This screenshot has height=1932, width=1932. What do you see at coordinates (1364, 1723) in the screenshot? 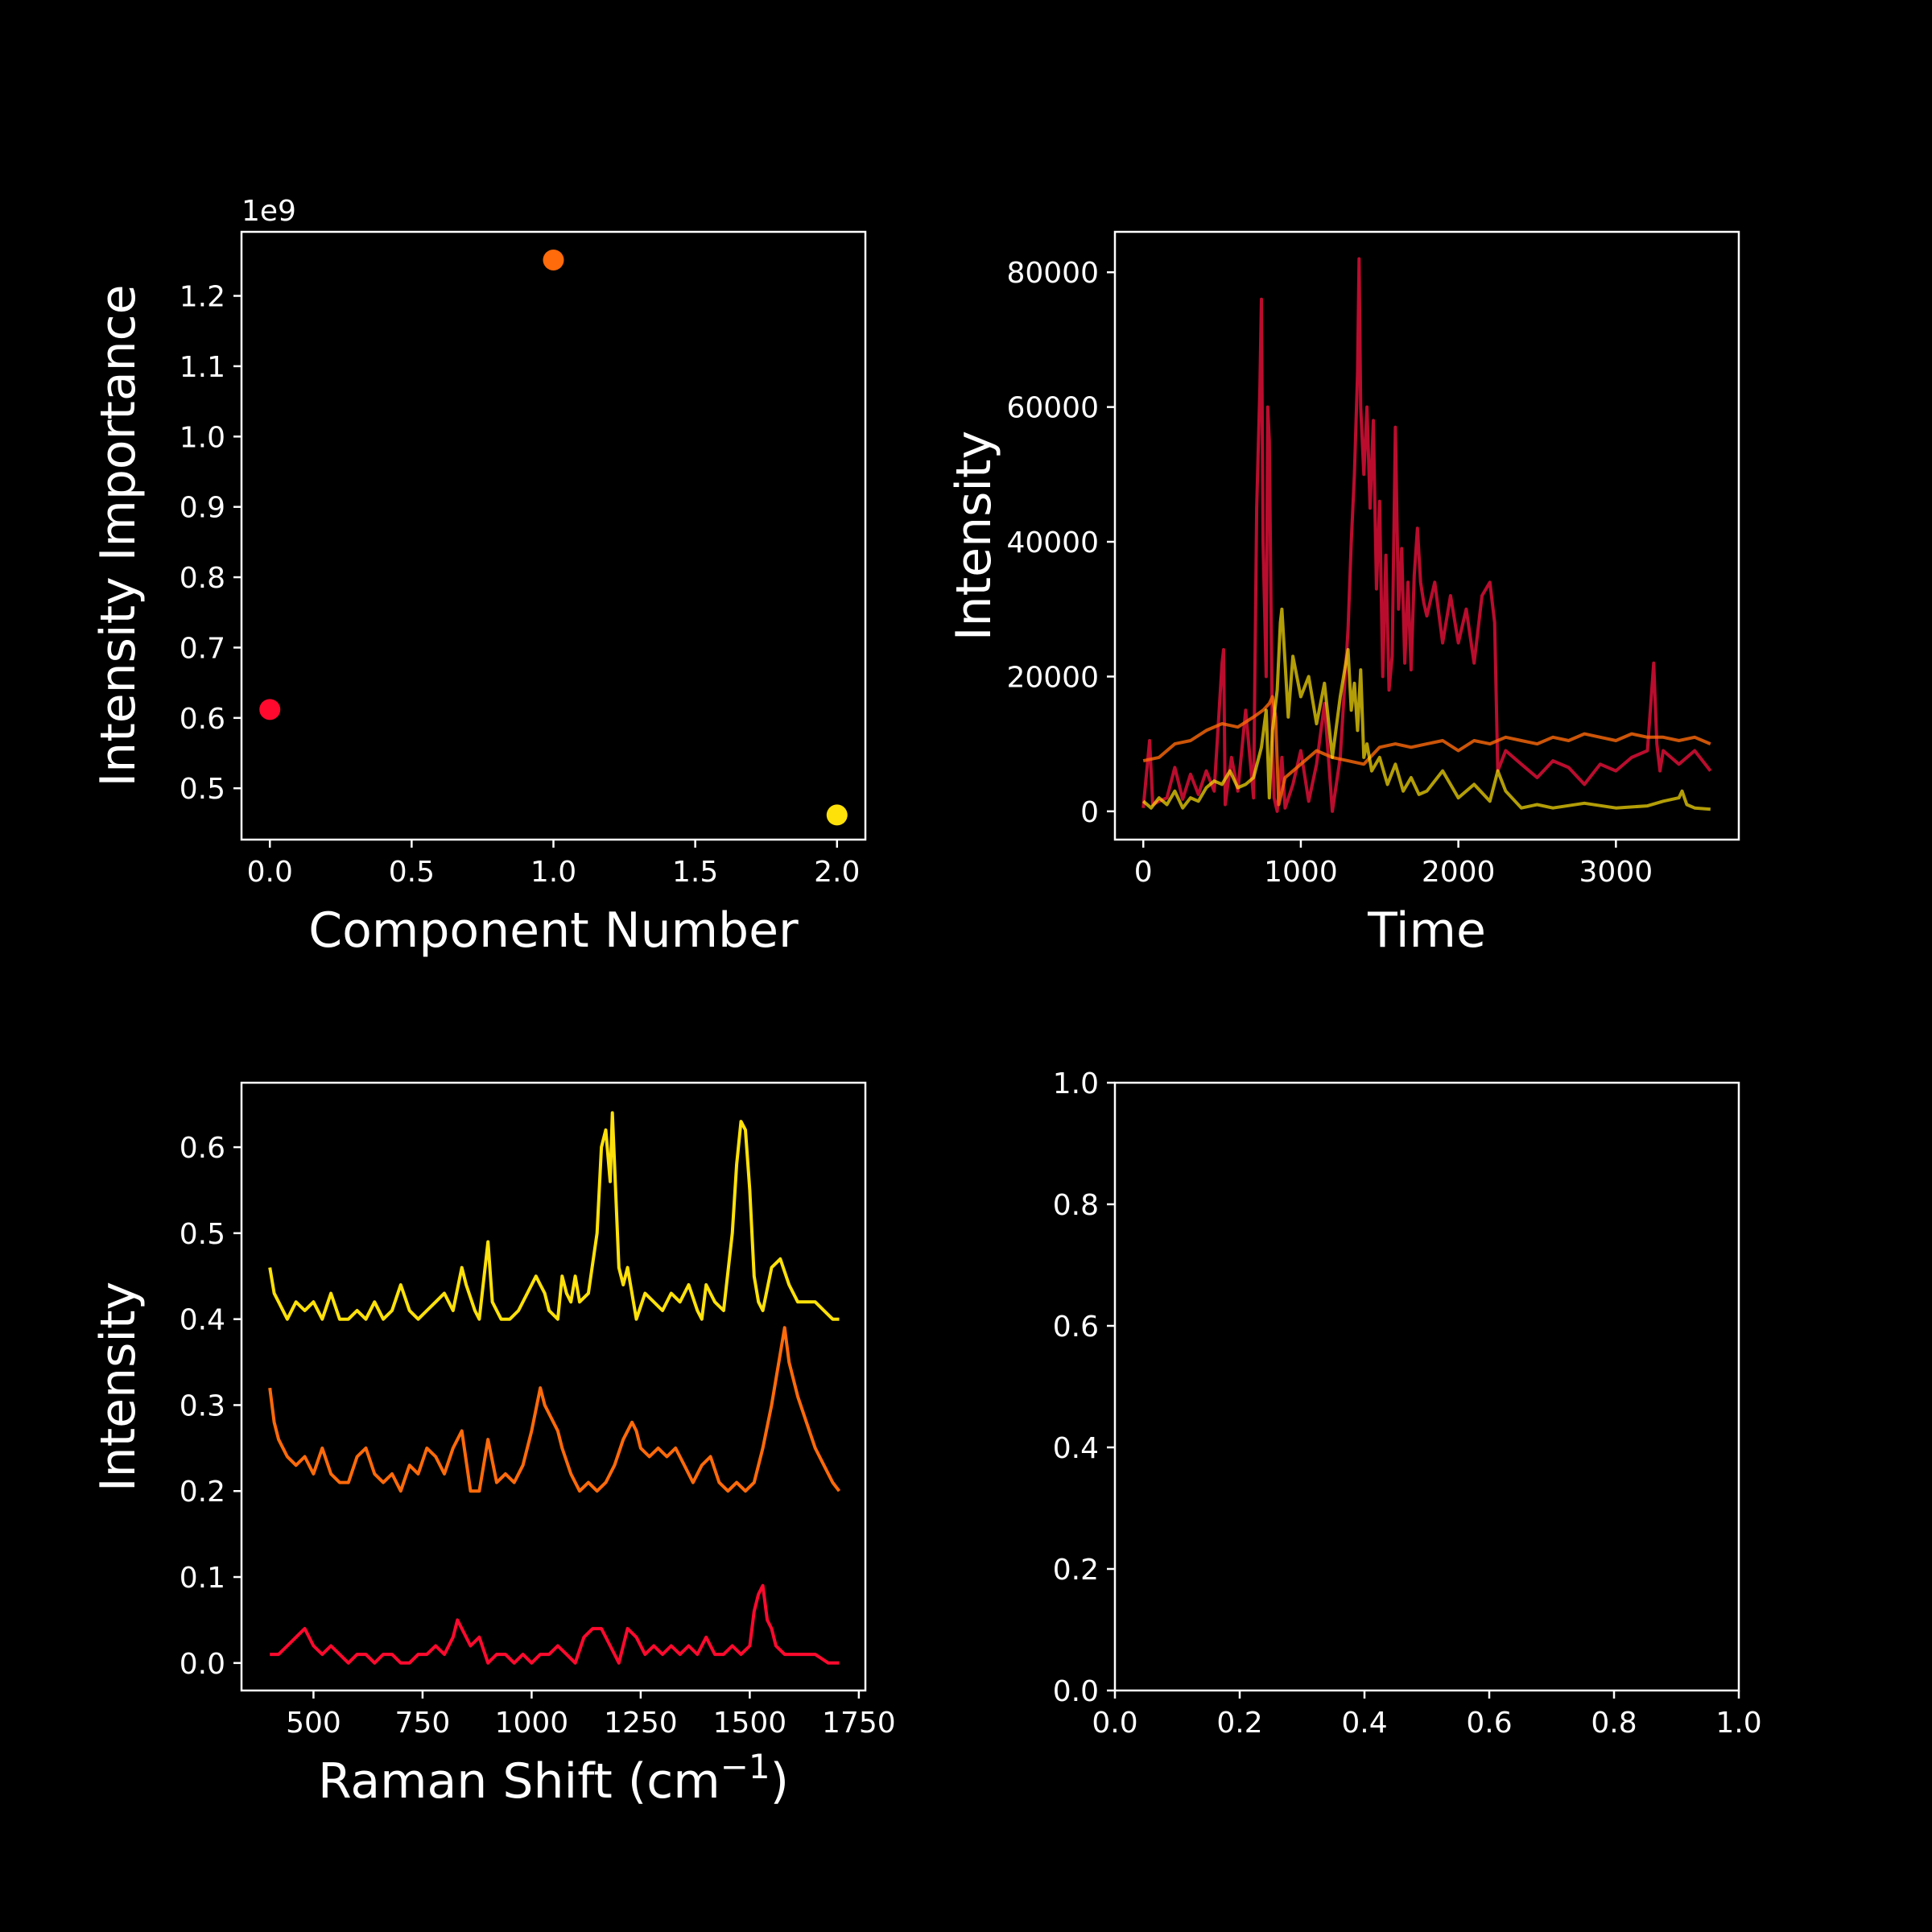
I see `x-tick-label: 0.4` at bounding box center [1364, 1723].